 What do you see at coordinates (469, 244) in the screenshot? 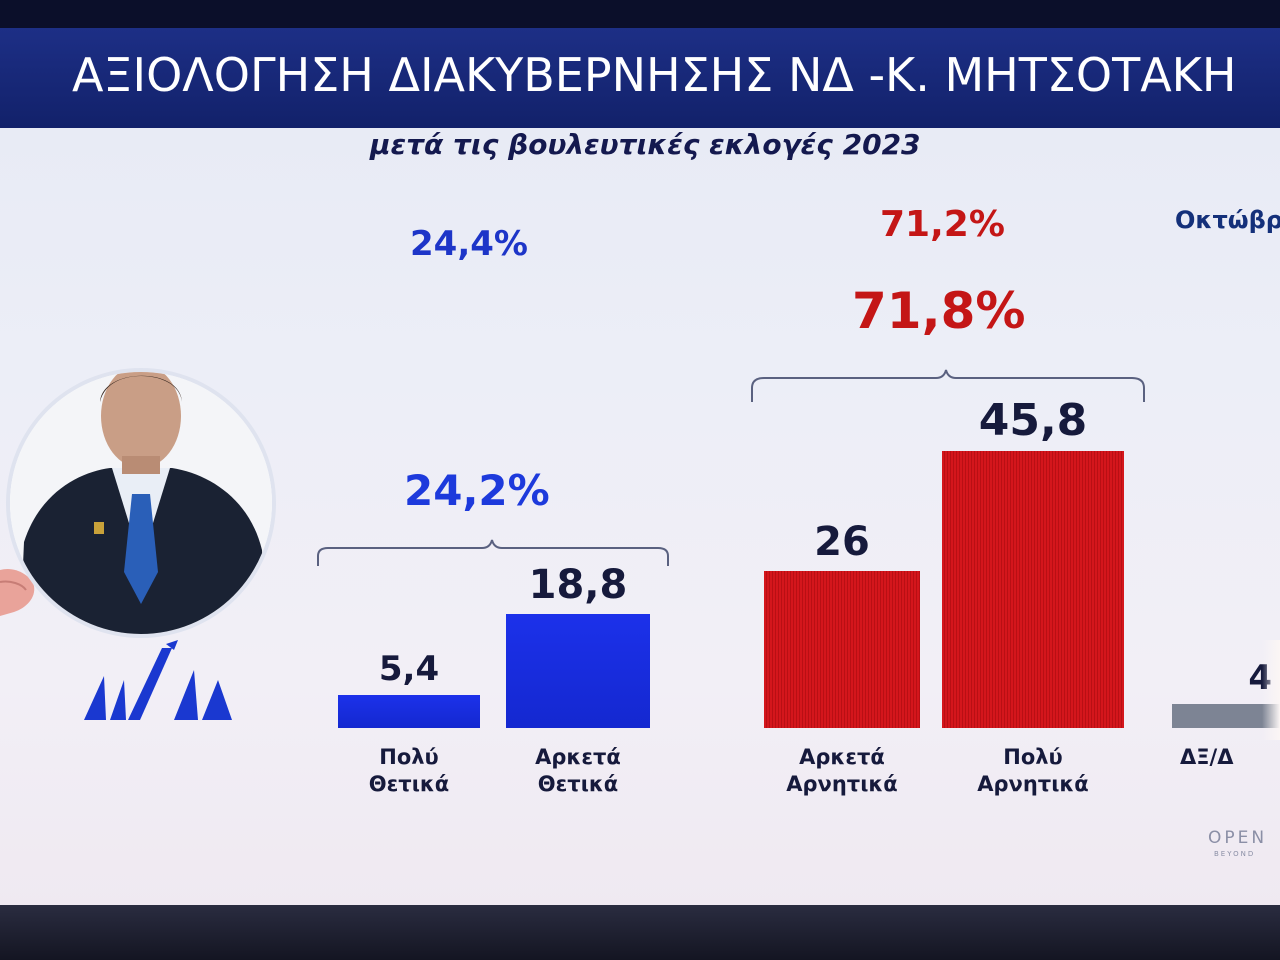
I see `positive-previous-total: 24,4%` at bounding box center [469, 244].